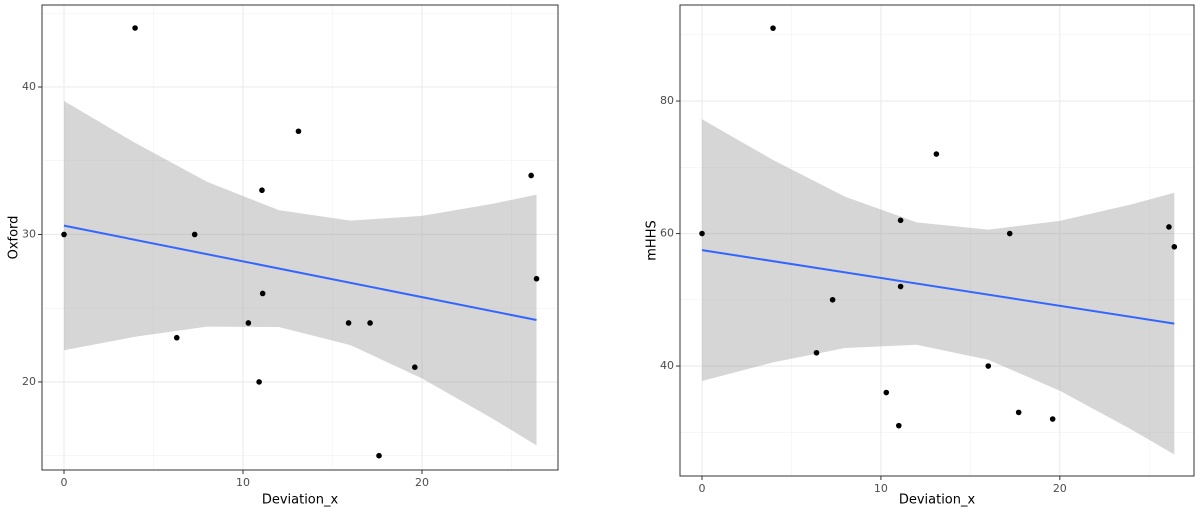 The image size is (1200, 514). Describe the element at coordinates (14, 238) in the screenshot. I see `y-axis-title: Oxford` at that location.